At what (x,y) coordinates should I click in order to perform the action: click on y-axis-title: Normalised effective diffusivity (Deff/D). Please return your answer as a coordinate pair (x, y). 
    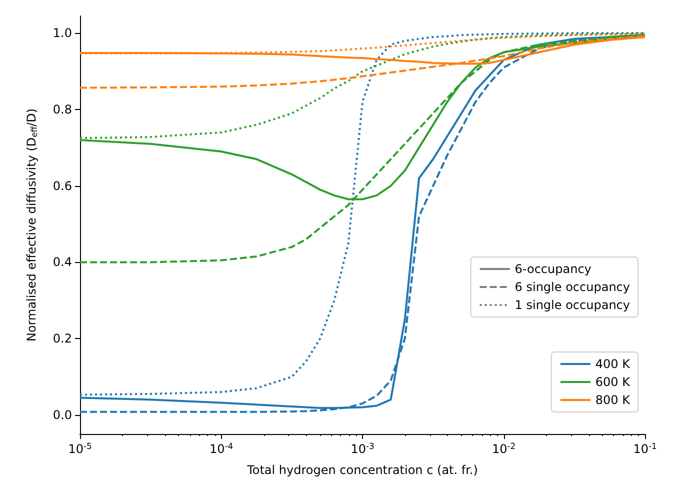
    Looking at the image, I should click on (31, 225).